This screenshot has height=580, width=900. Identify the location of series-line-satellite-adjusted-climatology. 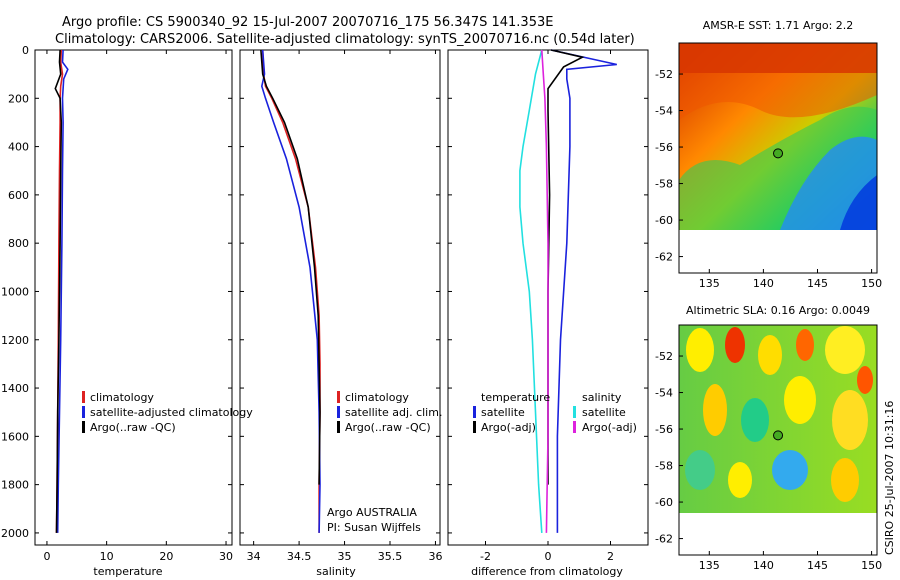
(62, 291).